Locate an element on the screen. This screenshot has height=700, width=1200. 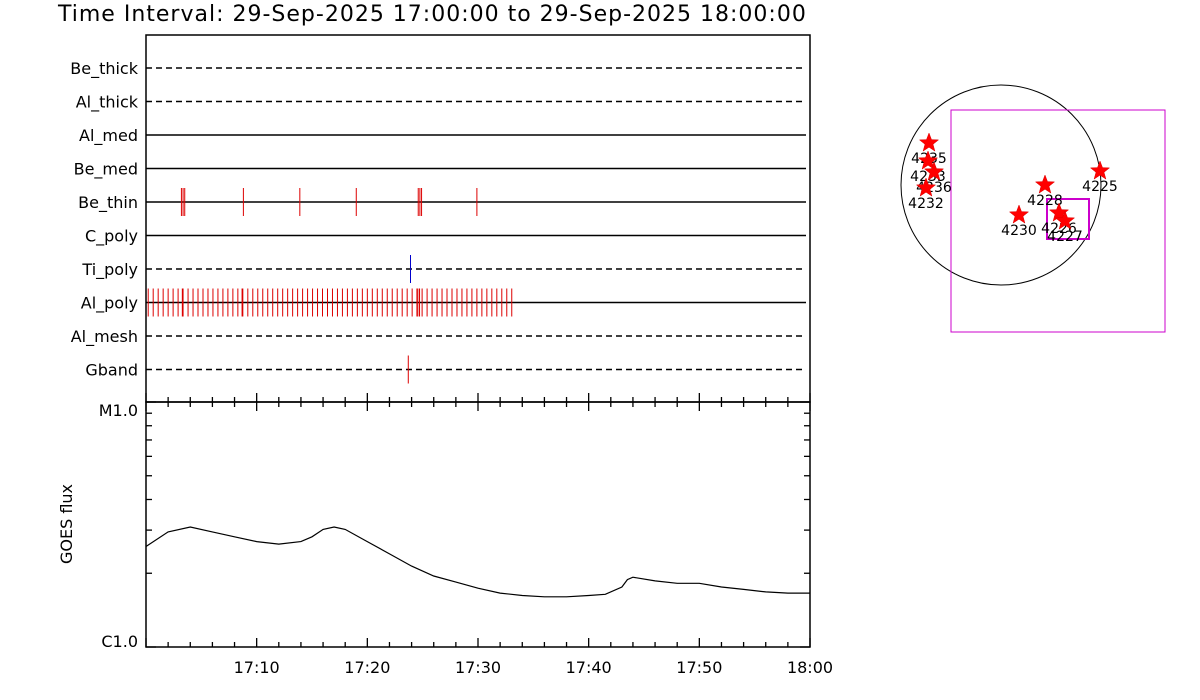
row-label-Be_thin: Be_thin is located at coordinates (108, 203).